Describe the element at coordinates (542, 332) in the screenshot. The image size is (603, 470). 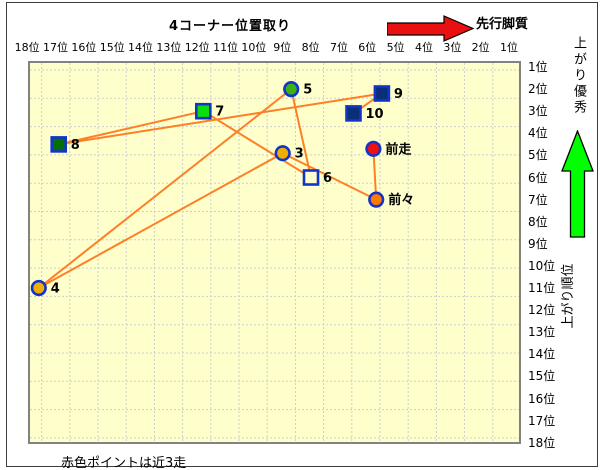
I see `y-tick: 13位` at that location.